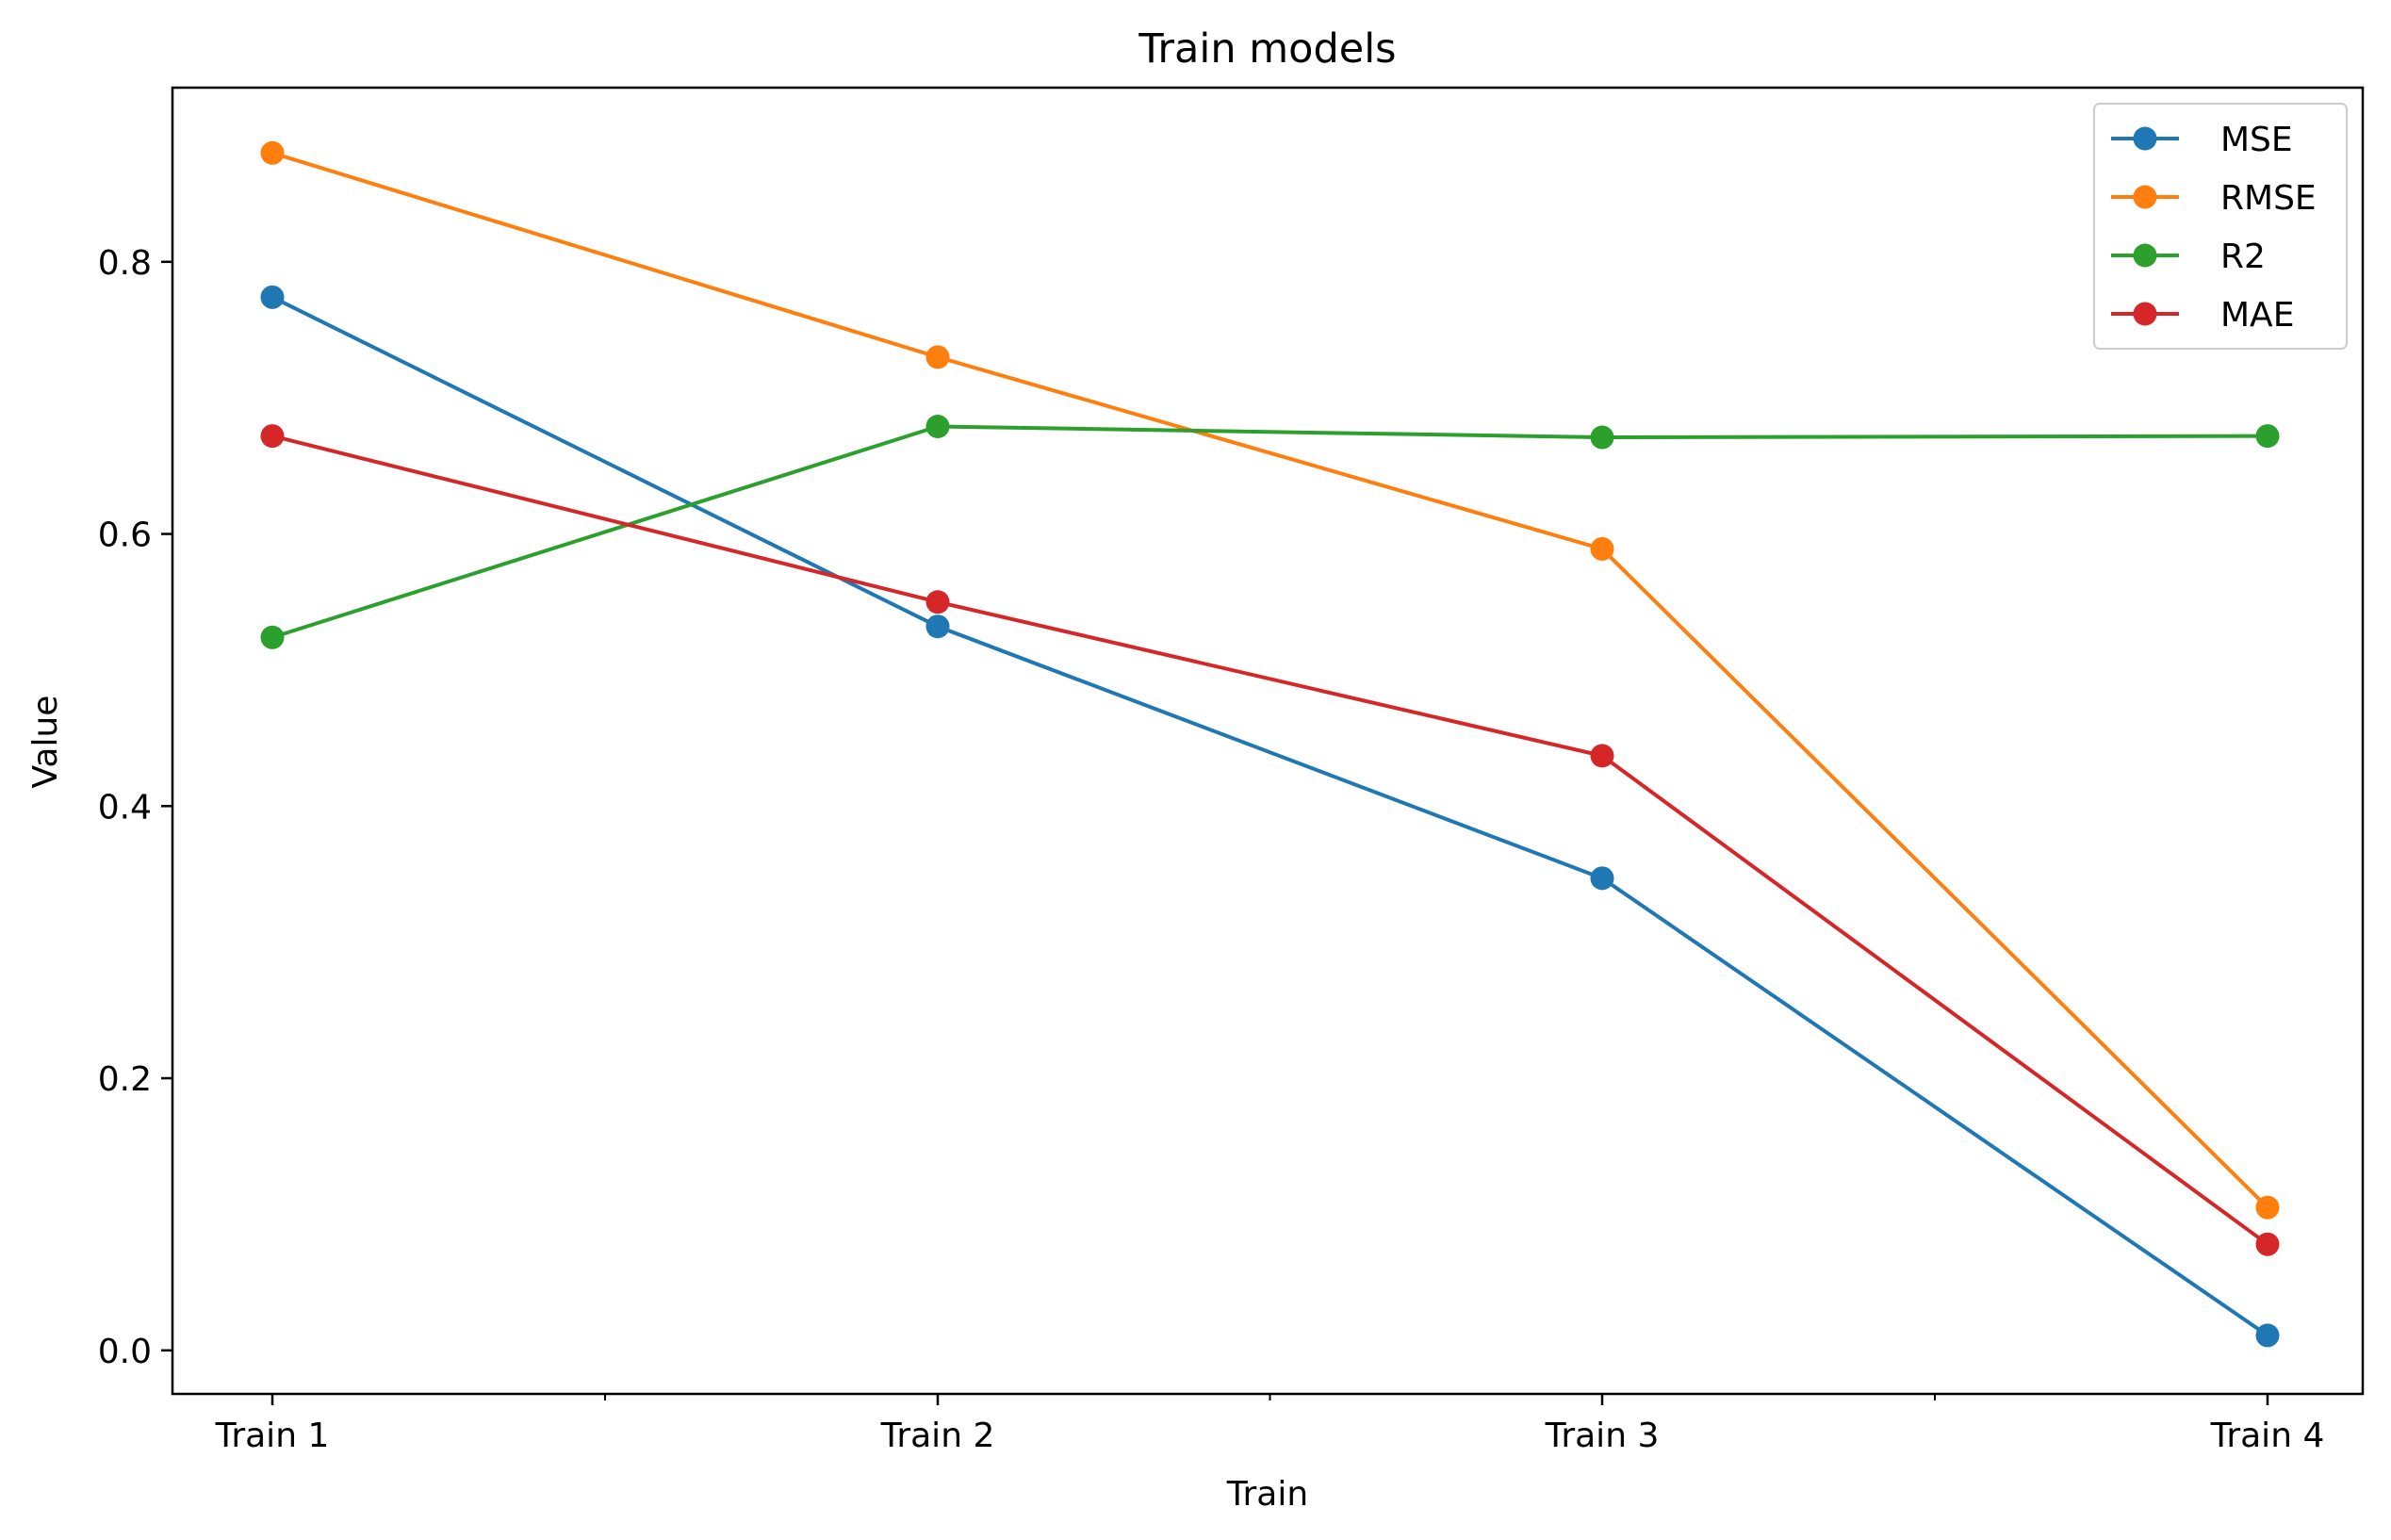 This screenshot has height=1540, width=2391. I want to click on legend-item-r2: R2, so click(2188, 257).